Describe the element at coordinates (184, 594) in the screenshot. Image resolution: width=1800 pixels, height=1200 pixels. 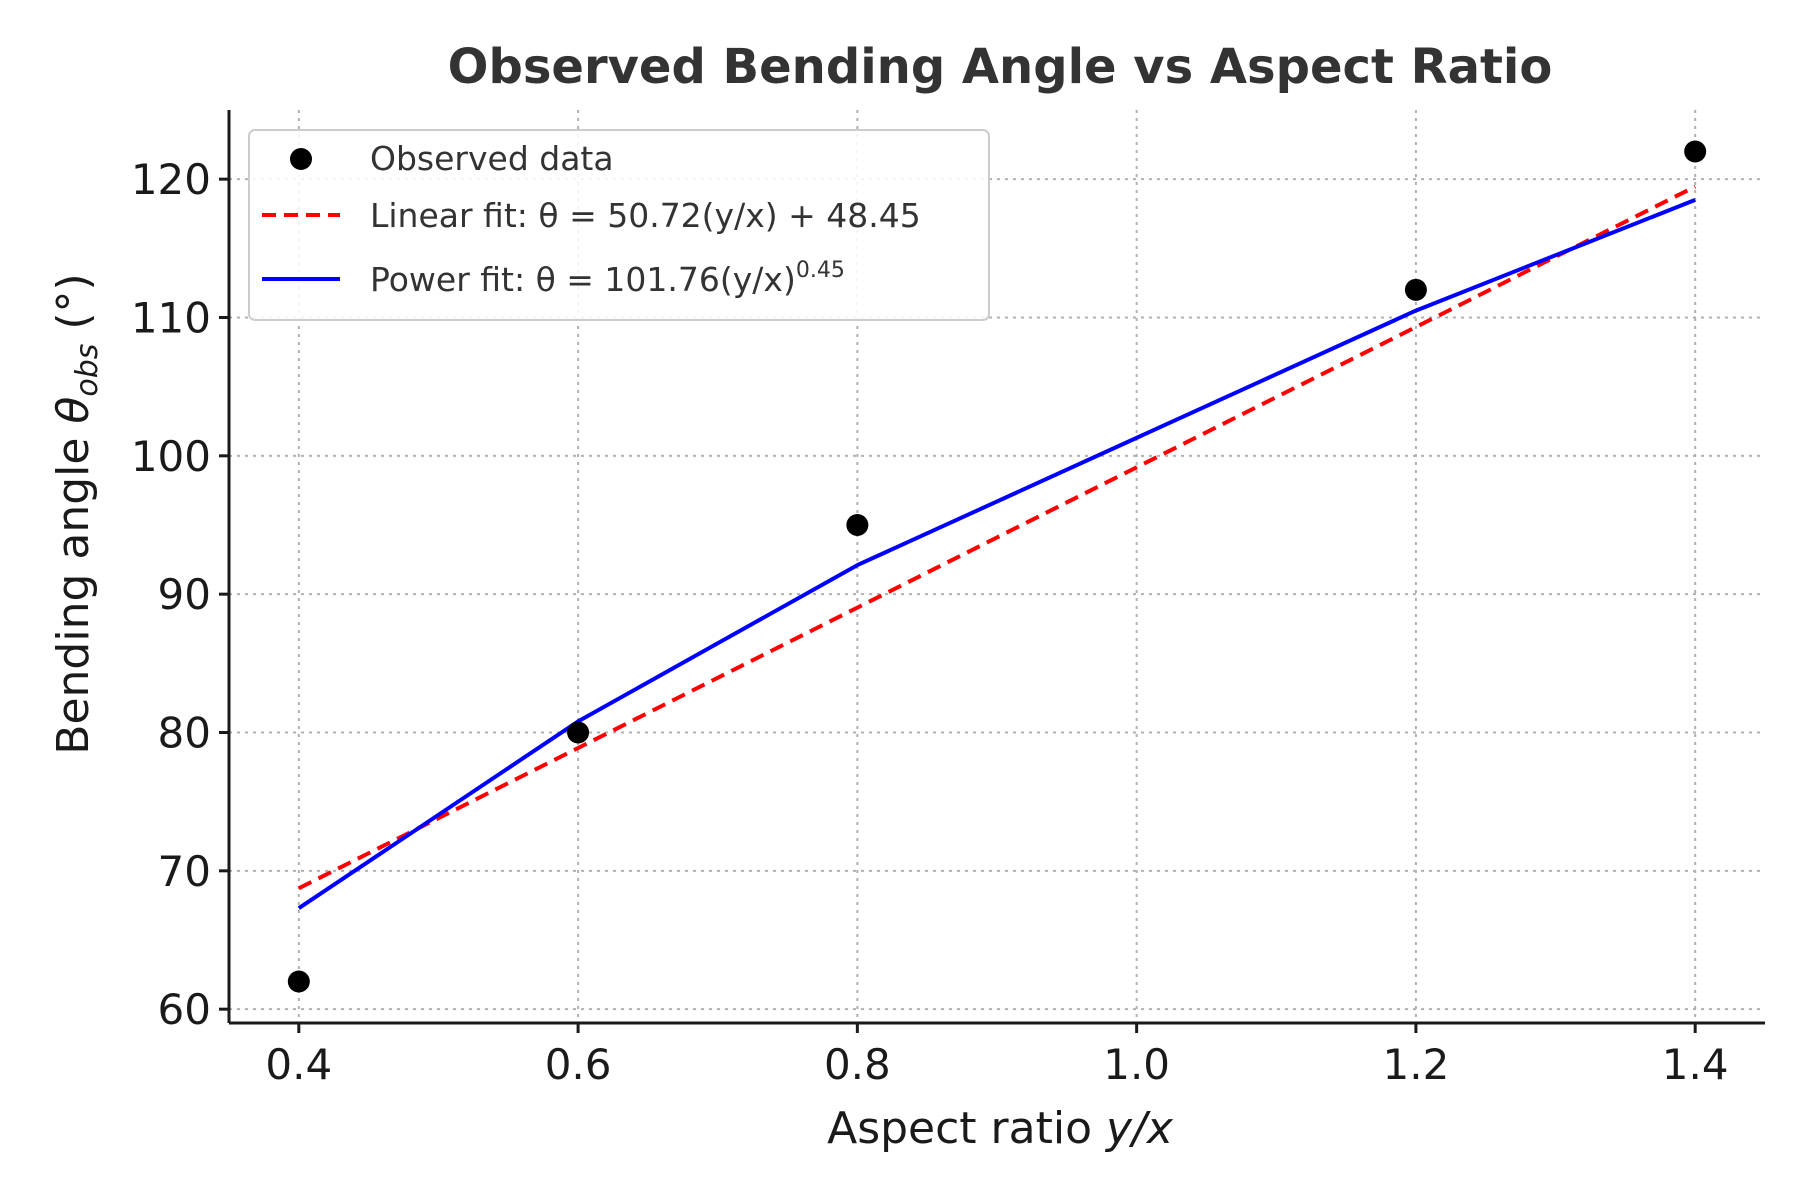
I see `y-tick-label-3: 90` at that location.